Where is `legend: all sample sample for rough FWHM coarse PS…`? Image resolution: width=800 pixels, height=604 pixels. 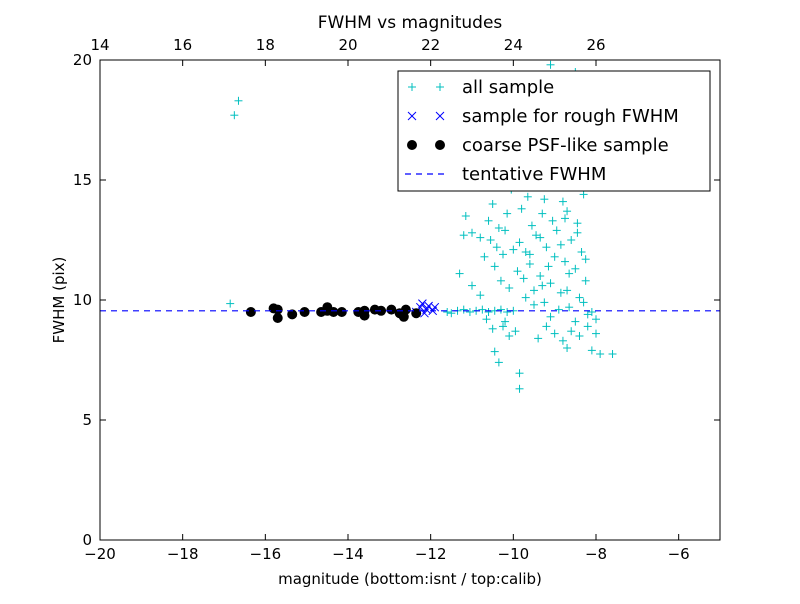
legend: all sample sample for rough FWHM coarse PS… is located at coordinates (554, 131).